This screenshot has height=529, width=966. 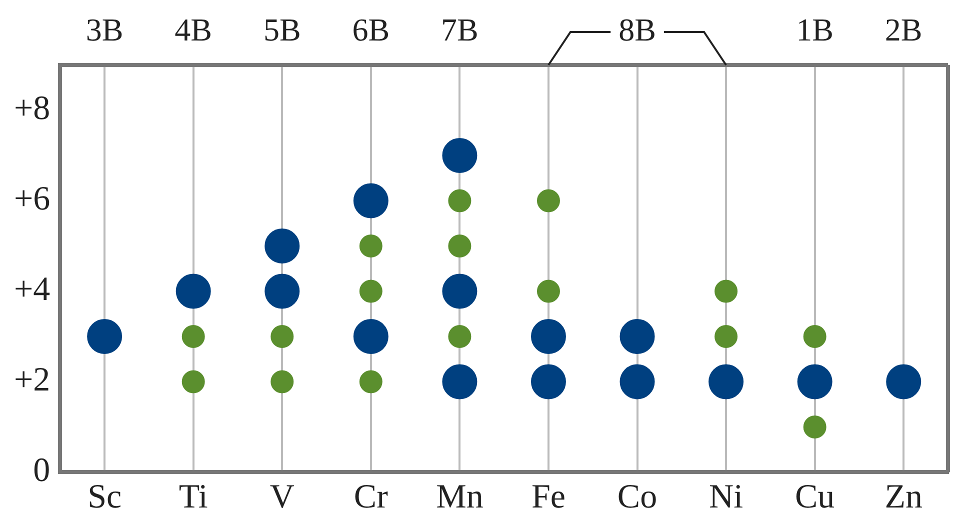 What do you see at coordinates (371, 497) in the screenshot?
I see `x-tick-label: Cr` at bounding box center [371, 497].